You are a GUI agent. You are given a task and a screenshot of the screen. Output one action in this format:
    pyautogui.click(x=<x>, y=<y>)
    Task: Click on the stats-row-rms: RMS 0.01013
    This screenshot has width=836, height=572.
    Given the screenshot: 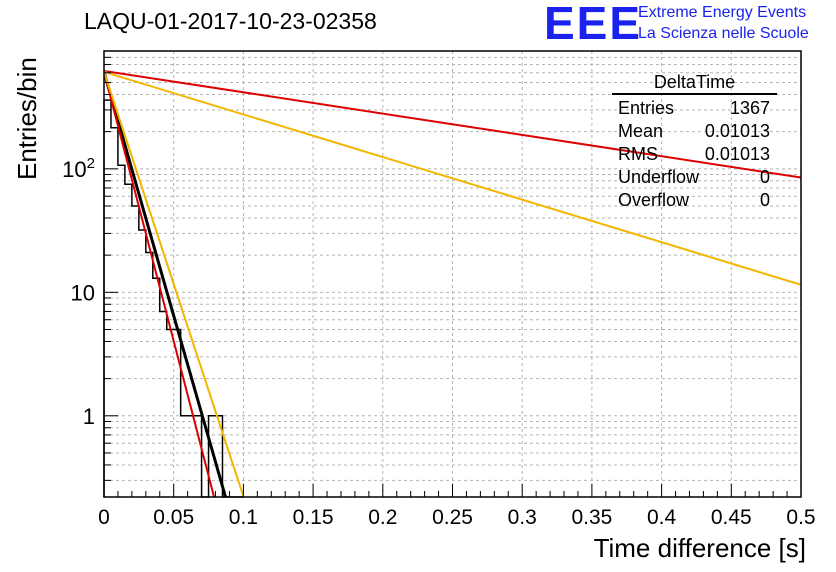 What is the action you would take?
    pyautogui.click(x=694, y=154)
    